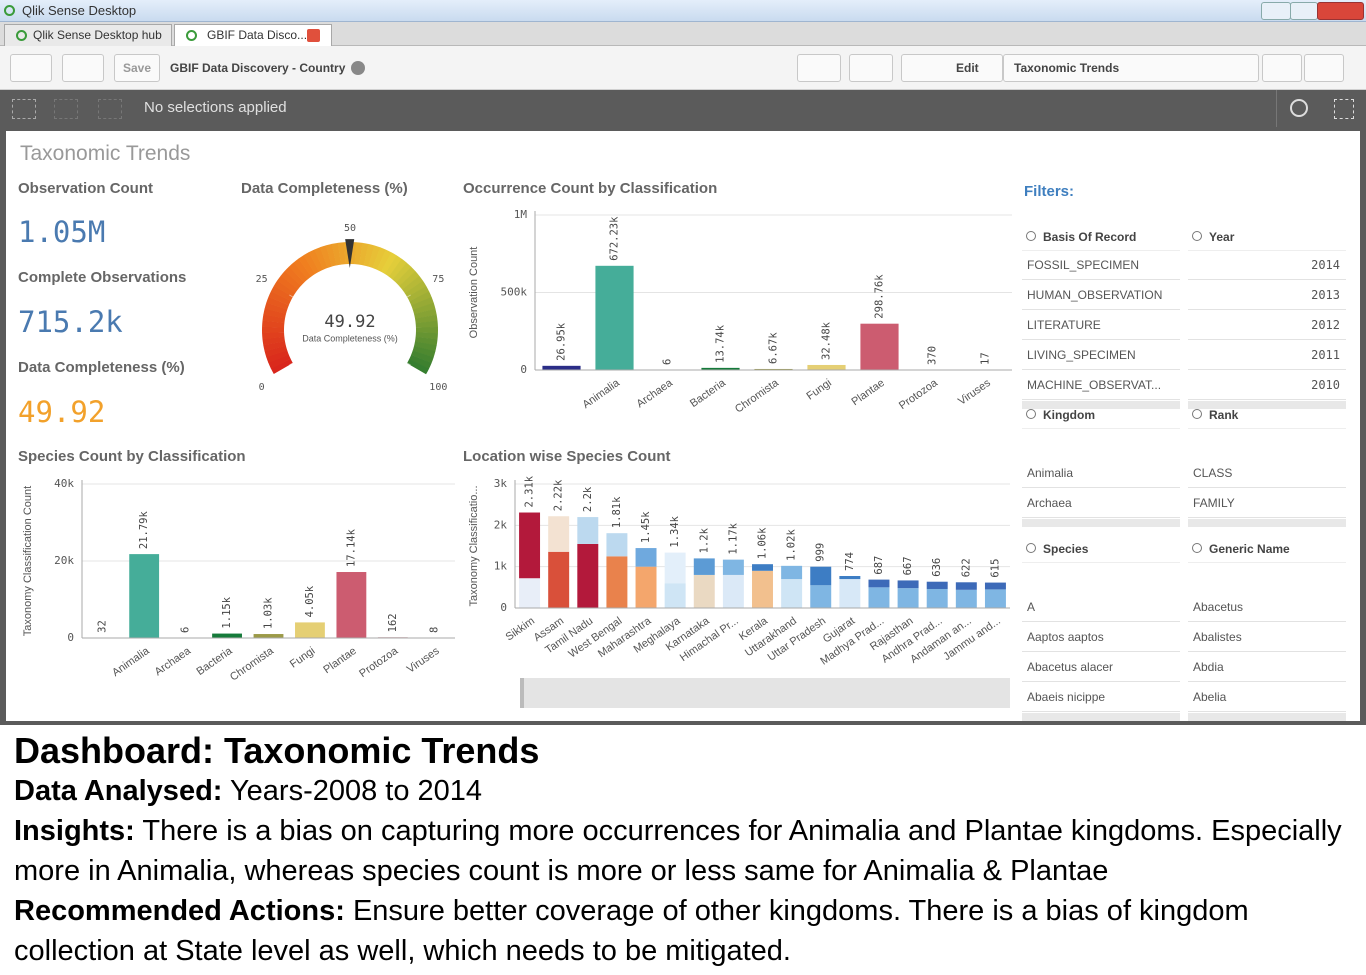 Image resolution: width=1366 pixels, height=975 pixels. I want to click on paragraph-text: Years-2008 to 2014, so click(356, 791).